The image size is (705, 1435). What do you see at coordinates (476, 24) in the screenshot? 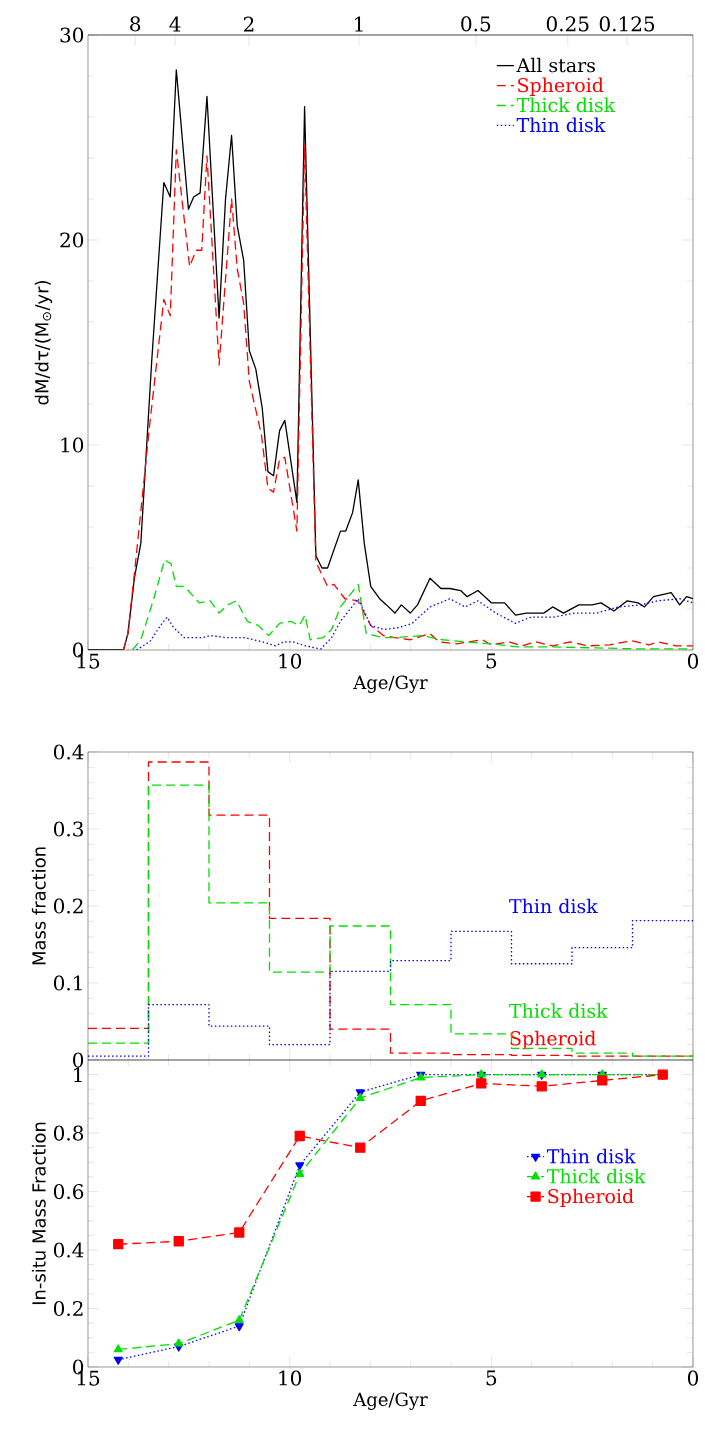
I see `text: 0.5` at bounding box center [476, 24].